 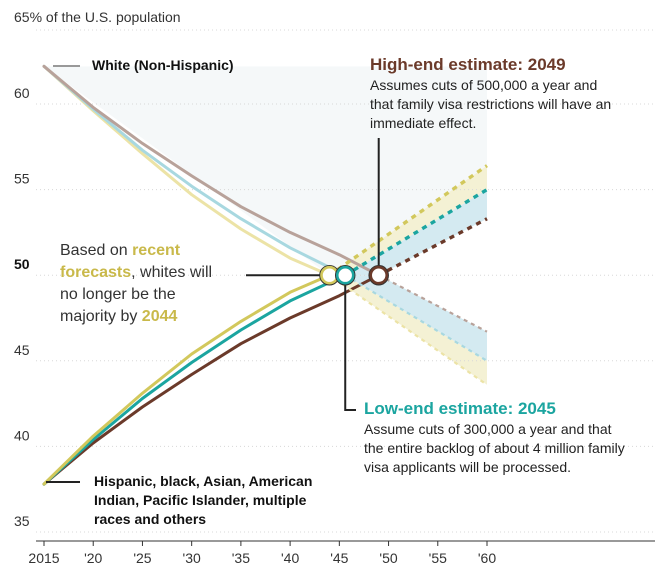 What do you see at coordinates (43, 558) in the screenshot?
I see `x-tick-2015: 2015` at bounding box center [43, 558].